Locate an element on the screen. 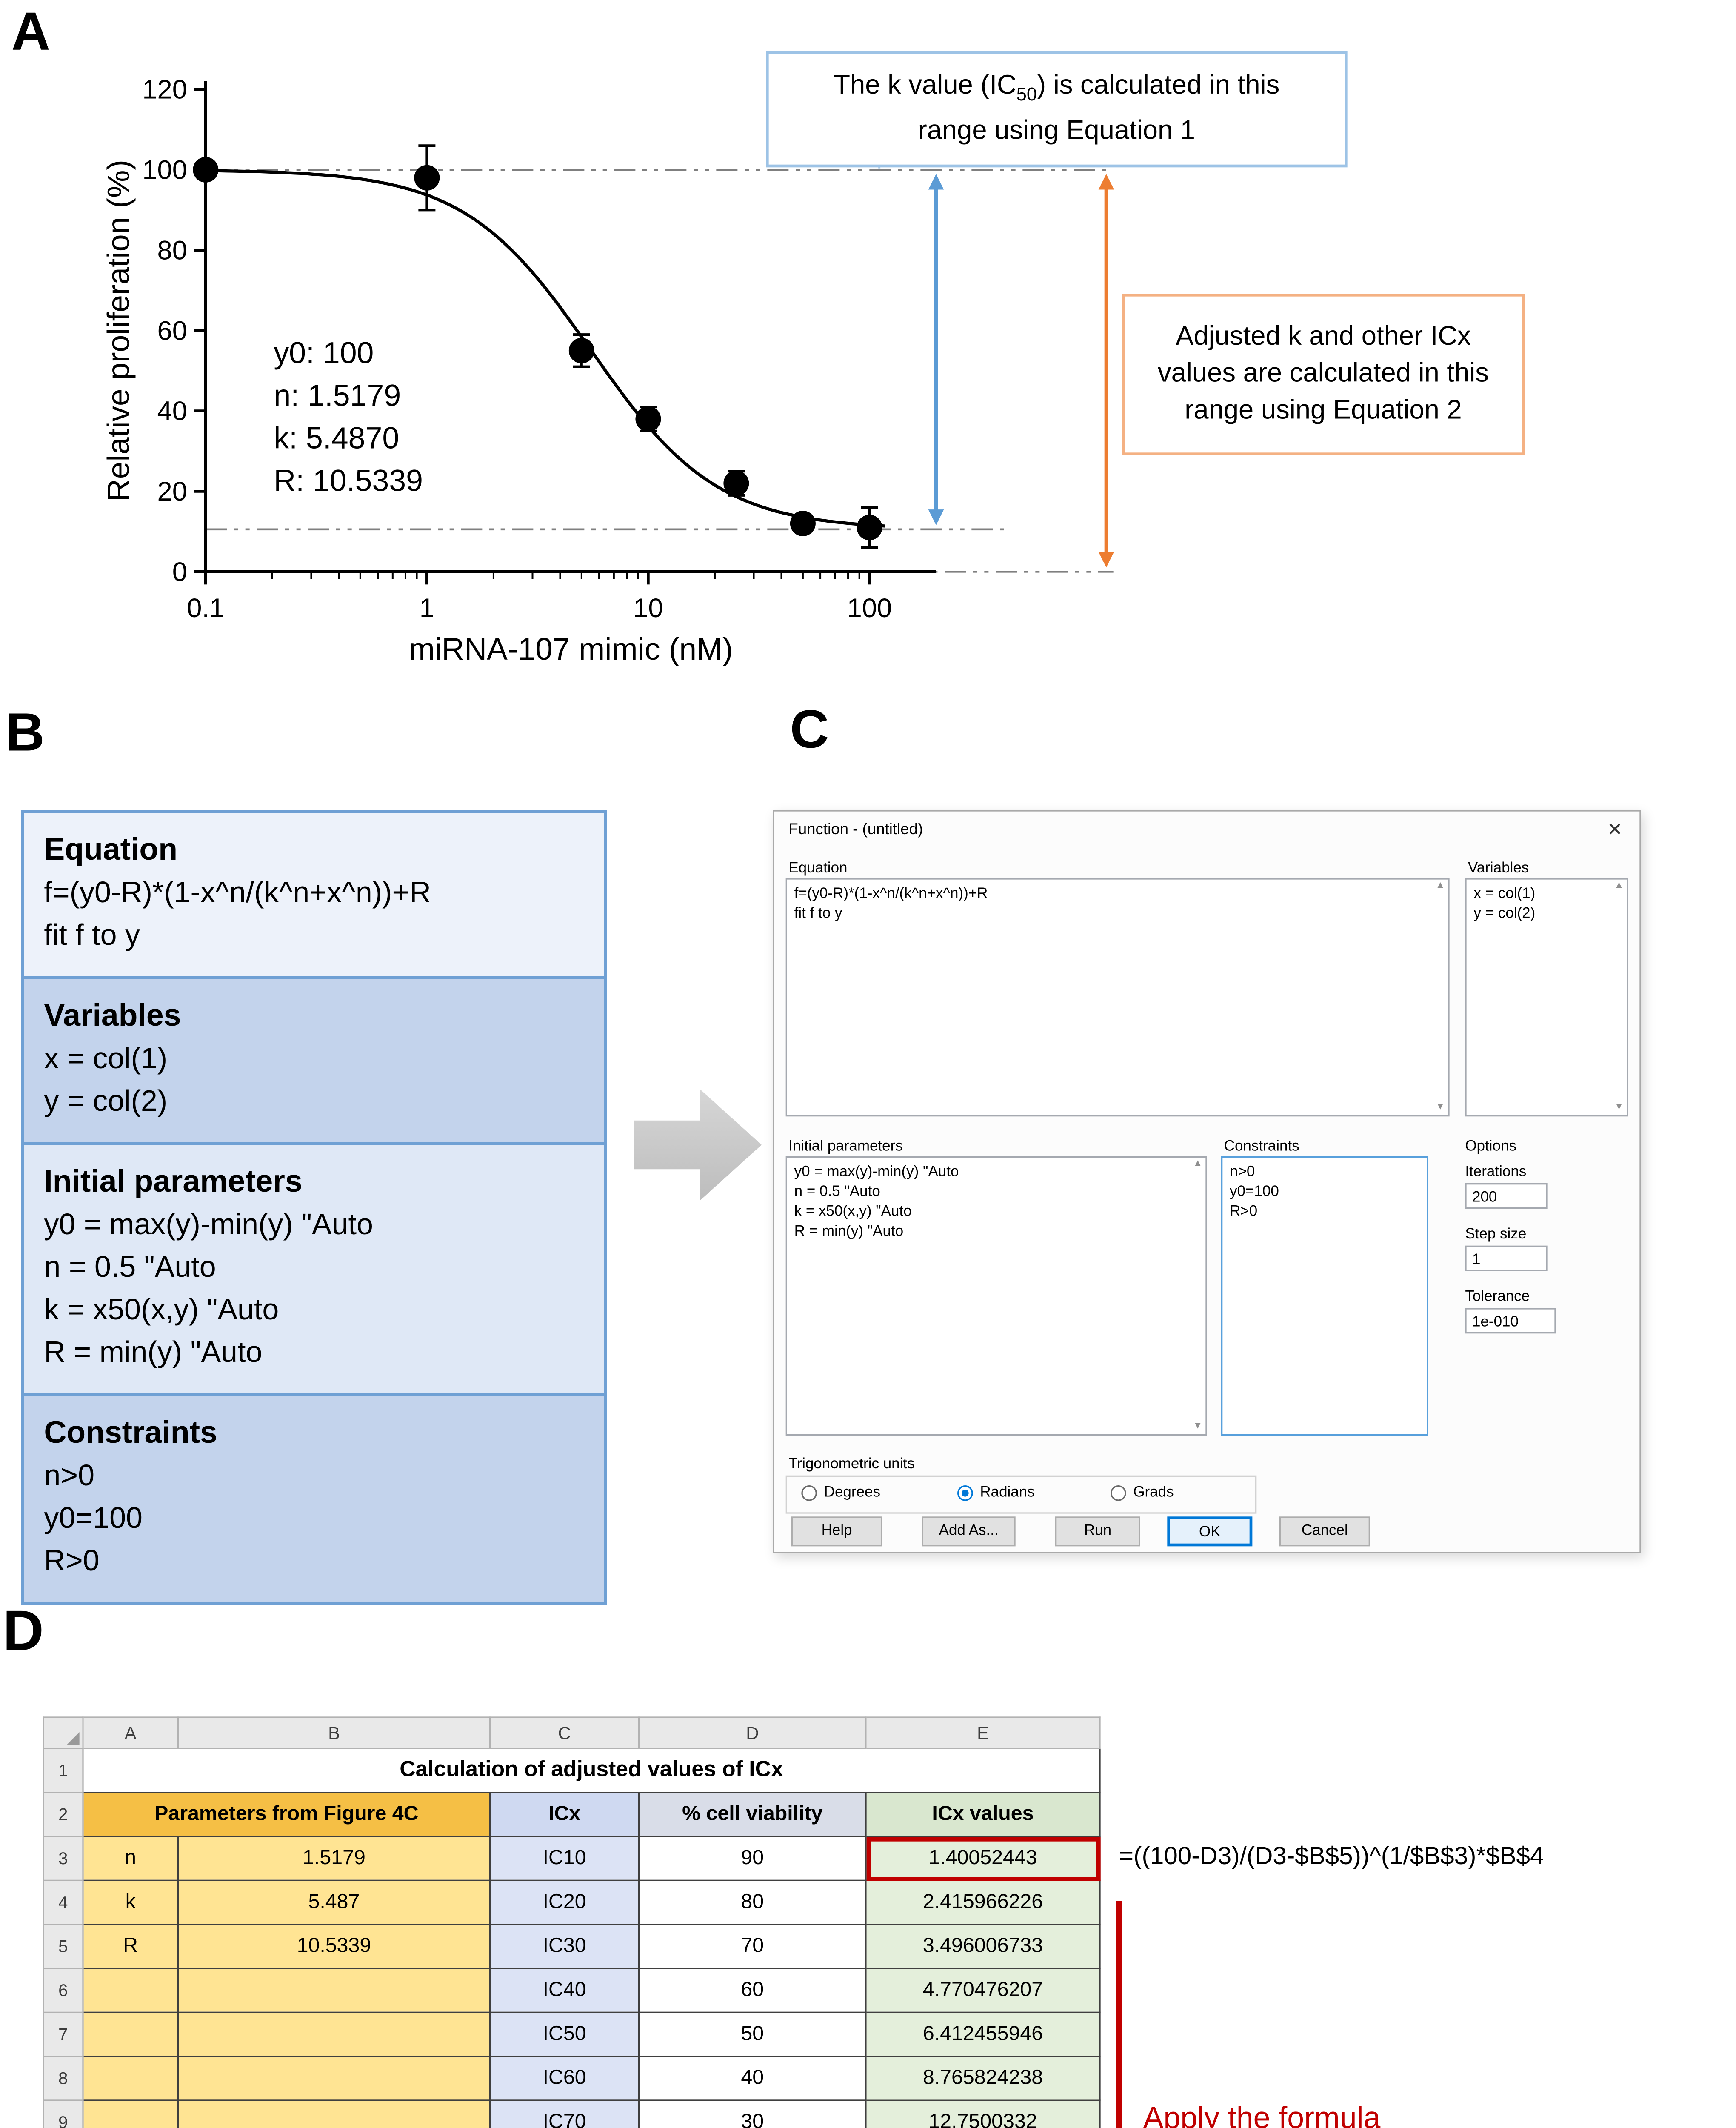 The image size is (1736, 2128). icx-value-cell: 12.7500332 is located at coordinates (983, 2113).